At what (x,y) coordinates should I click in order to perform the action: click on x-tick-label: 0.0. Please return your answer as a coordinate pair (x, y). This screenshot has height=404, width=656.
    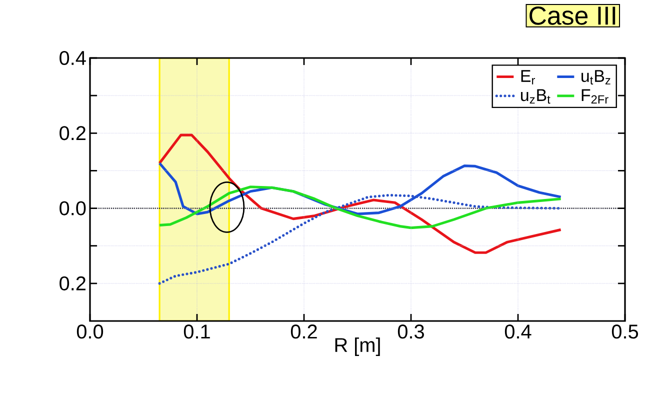
    Looking at the image, I should click on (90, 331).